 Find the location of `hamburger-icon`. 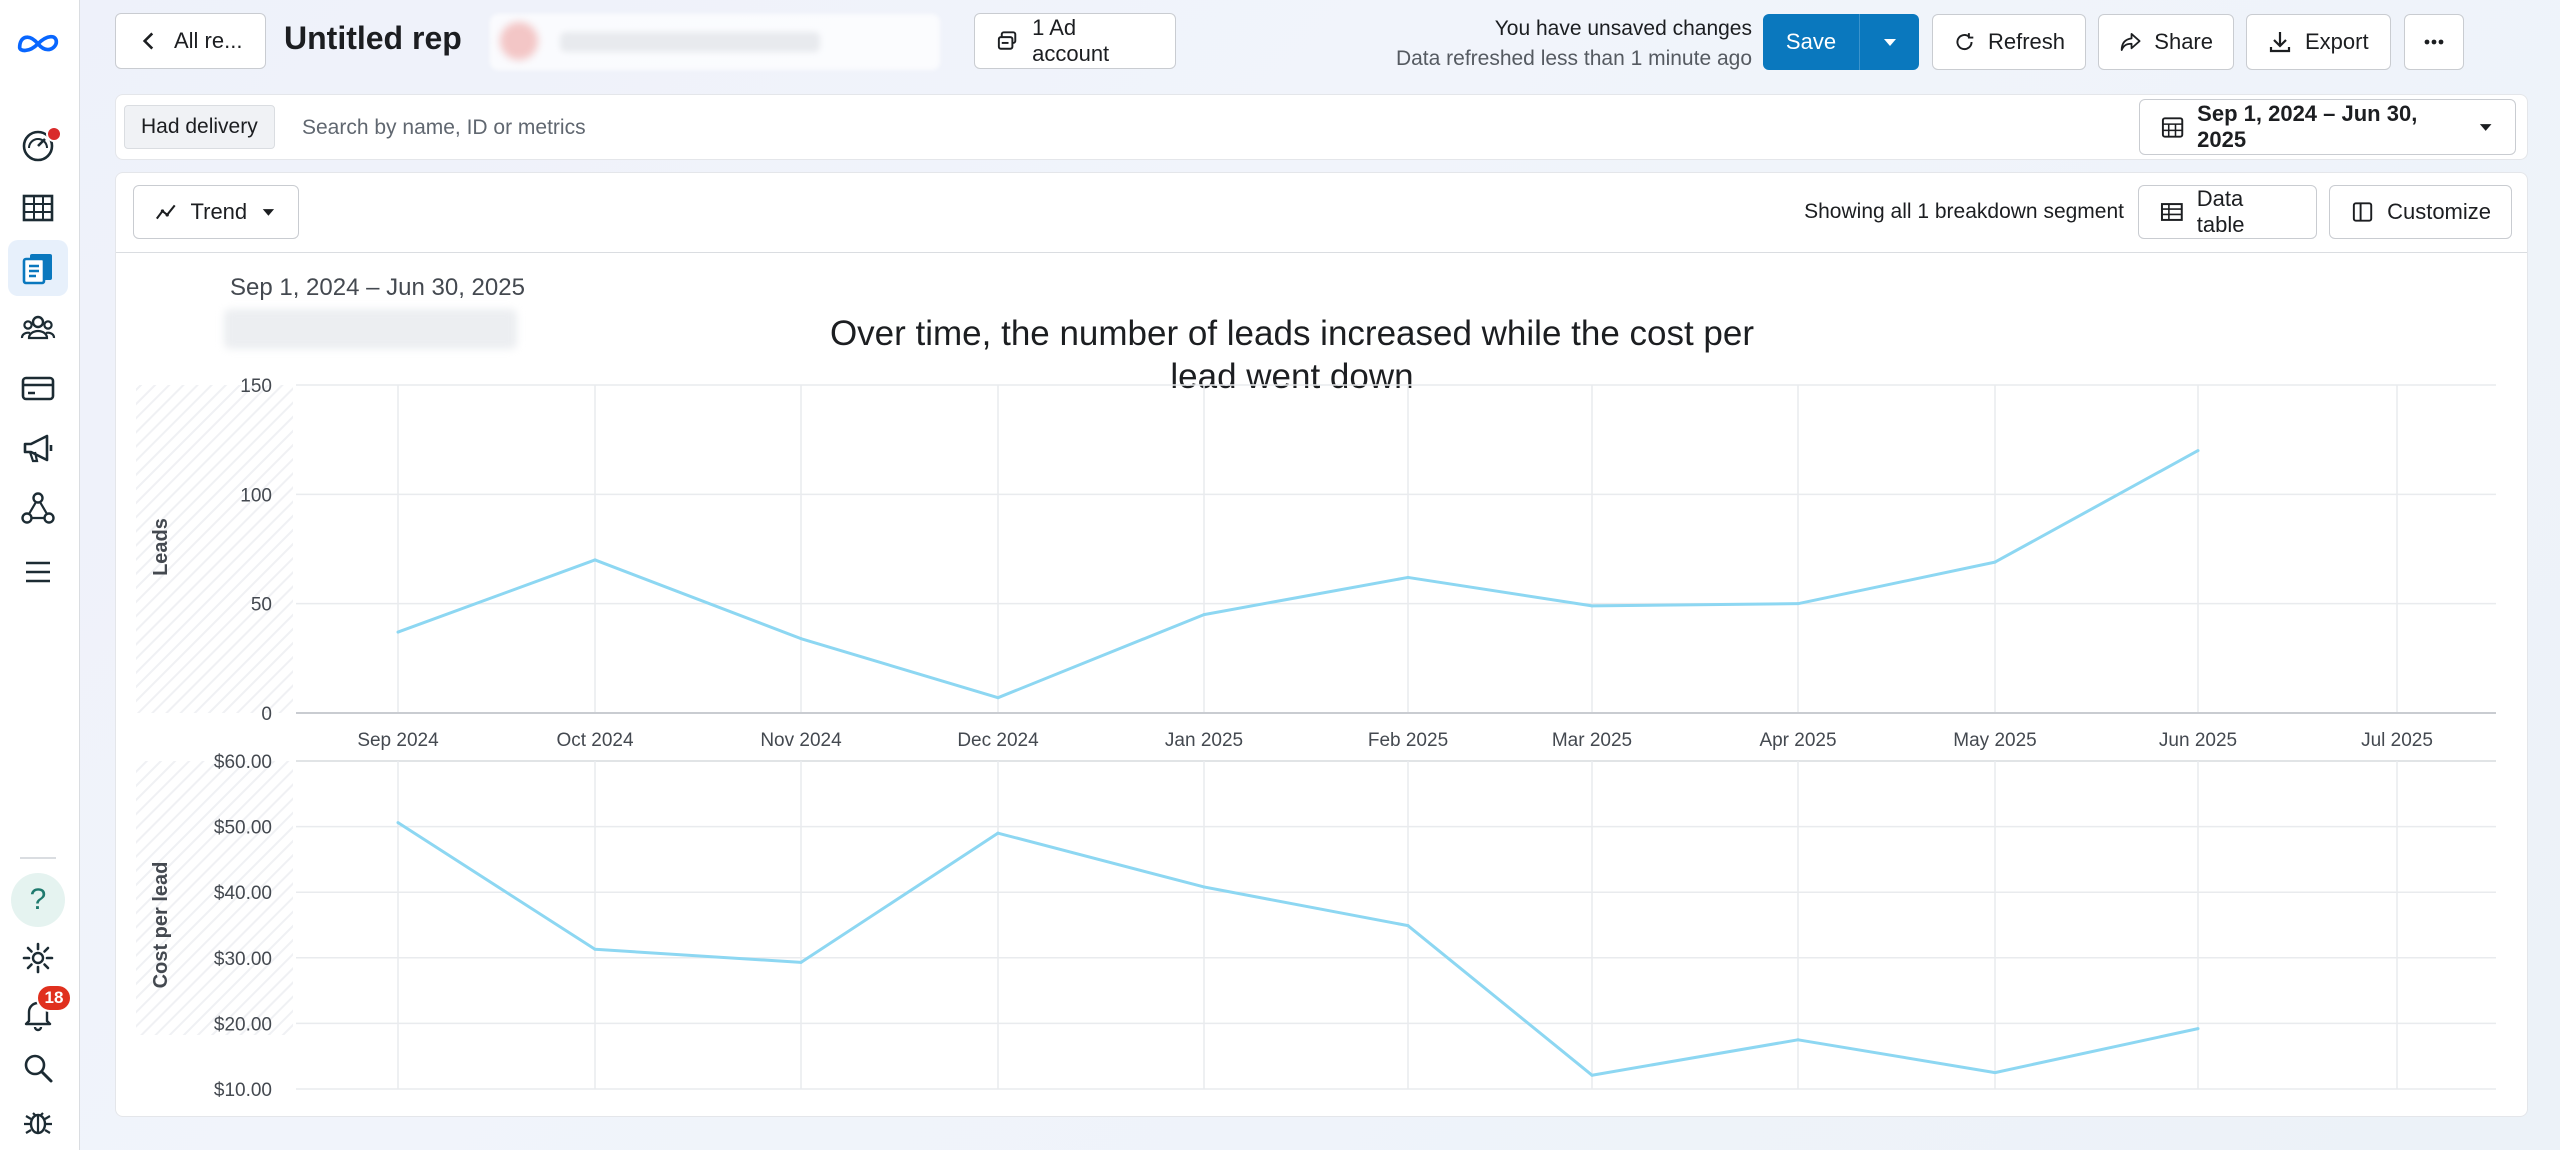

hamburger-icon is located at coordinates (38, 572).